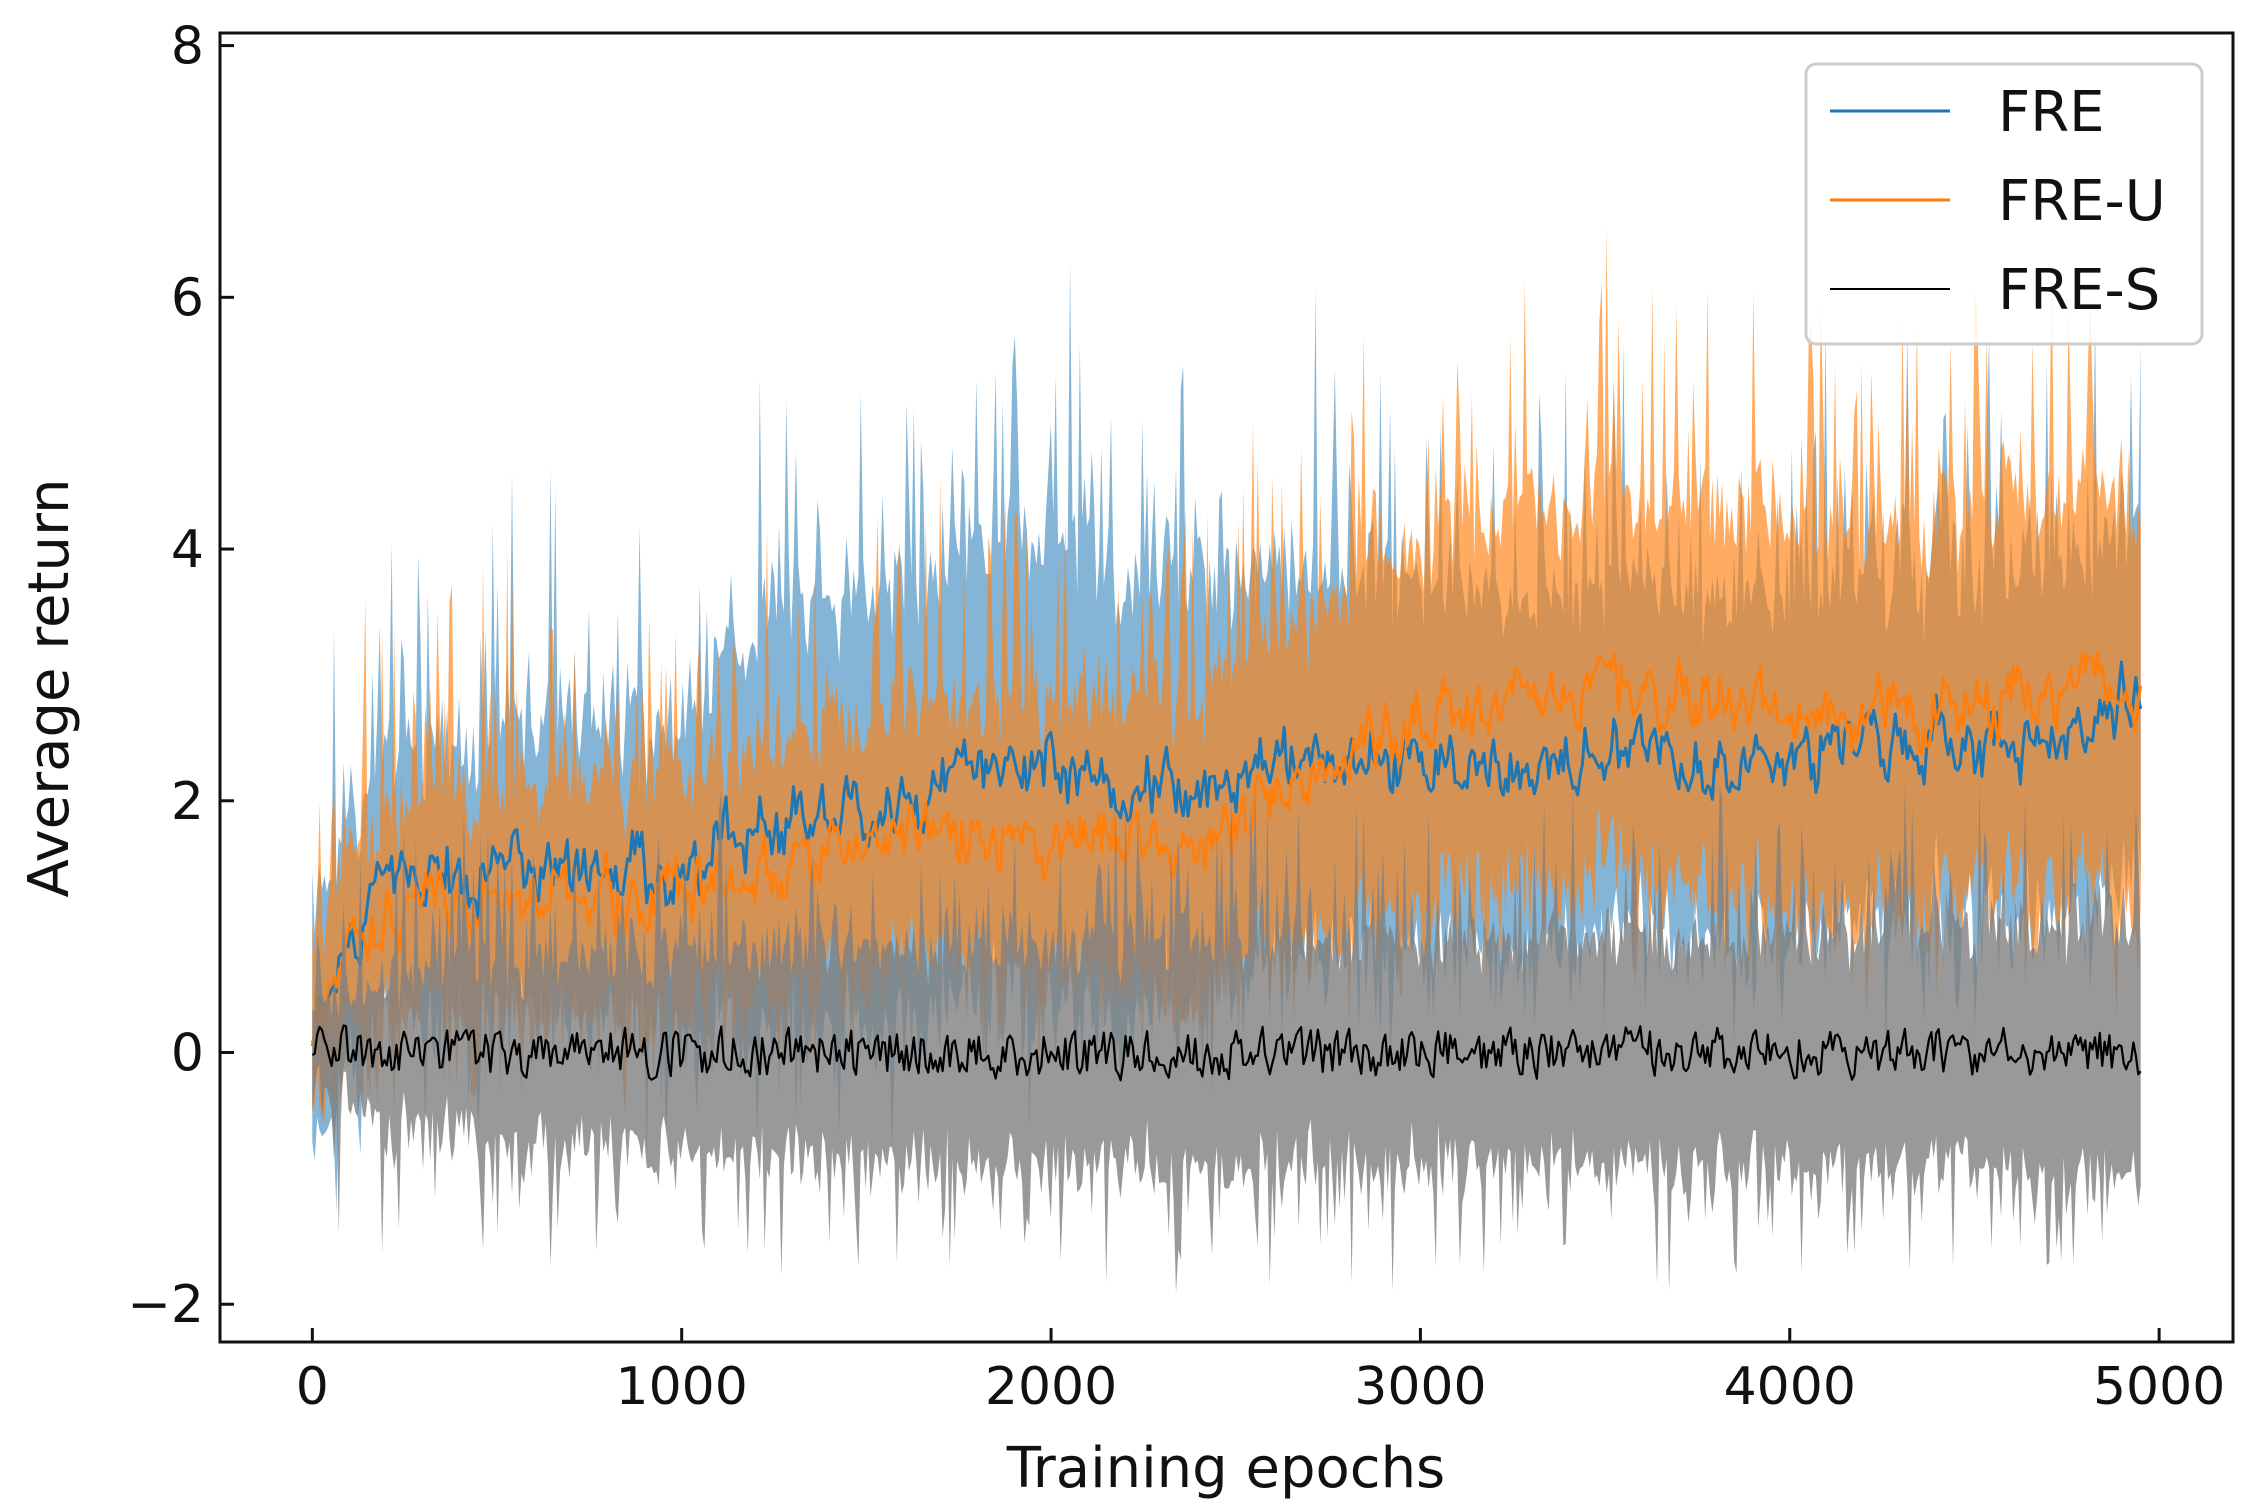 The height and width of the screenshot is (1512, 2256). I want to click on y-tick-label: 6, so click(187, 298).